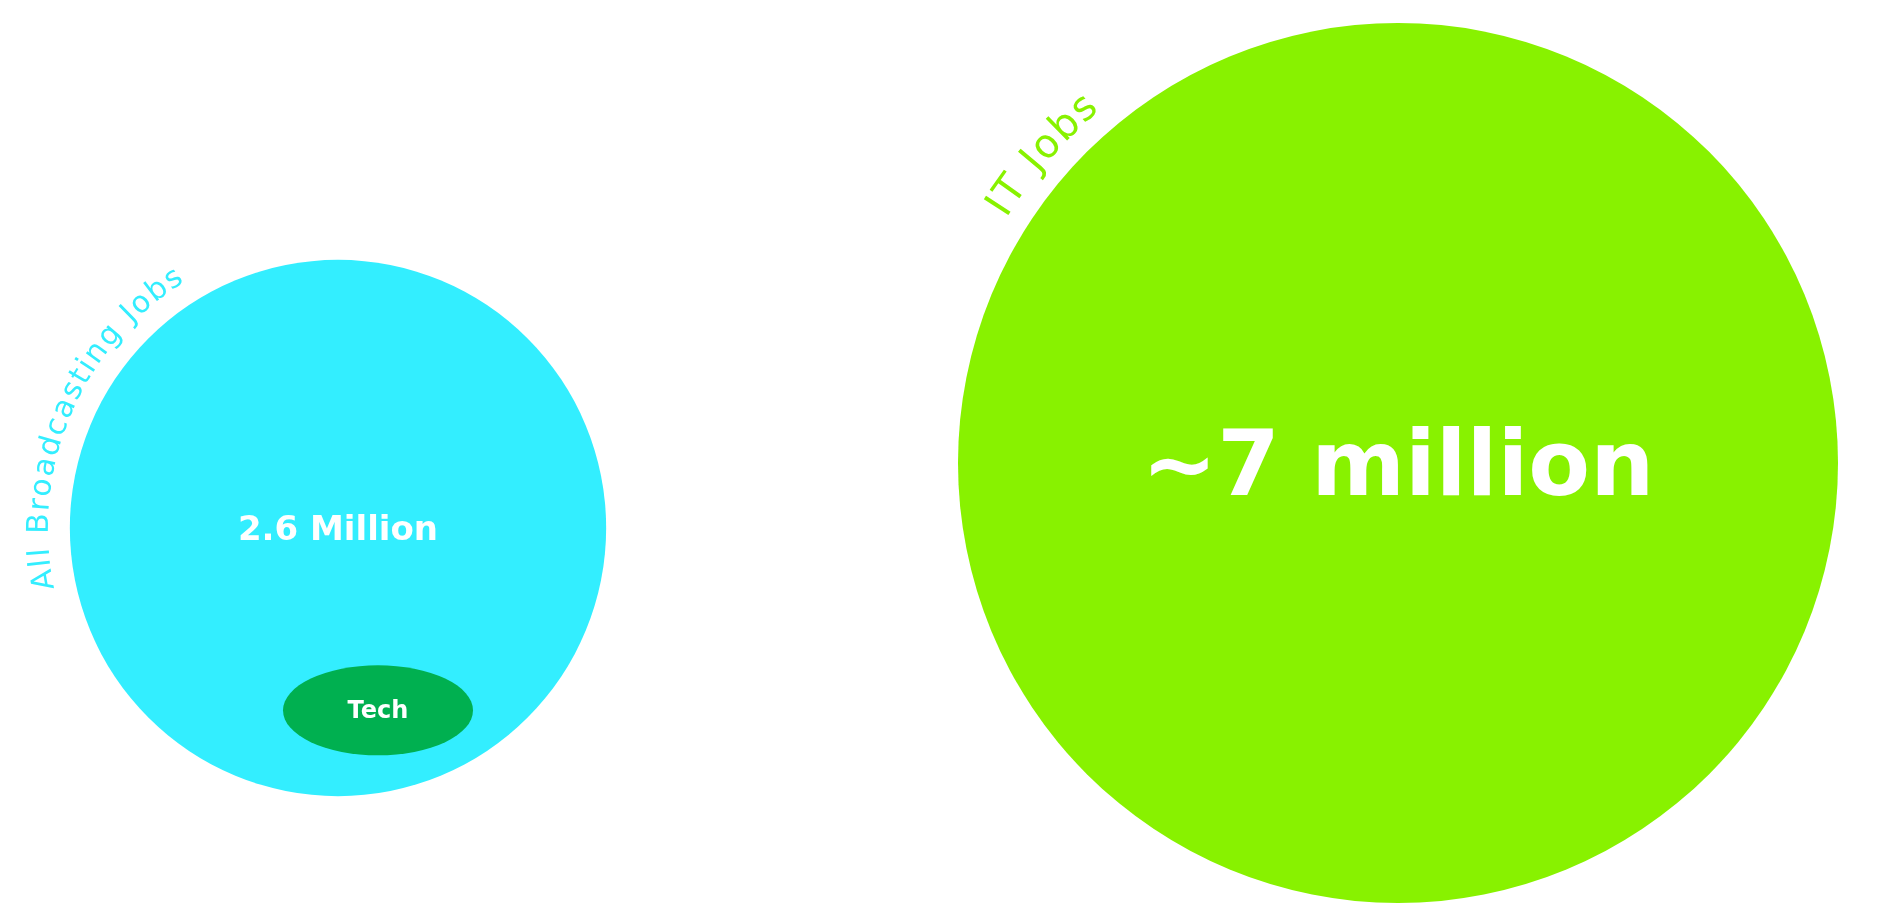 Image resolution: width=1878 pixels, height=917 pixels. I want to click on text: Tech, so click(378, 710).